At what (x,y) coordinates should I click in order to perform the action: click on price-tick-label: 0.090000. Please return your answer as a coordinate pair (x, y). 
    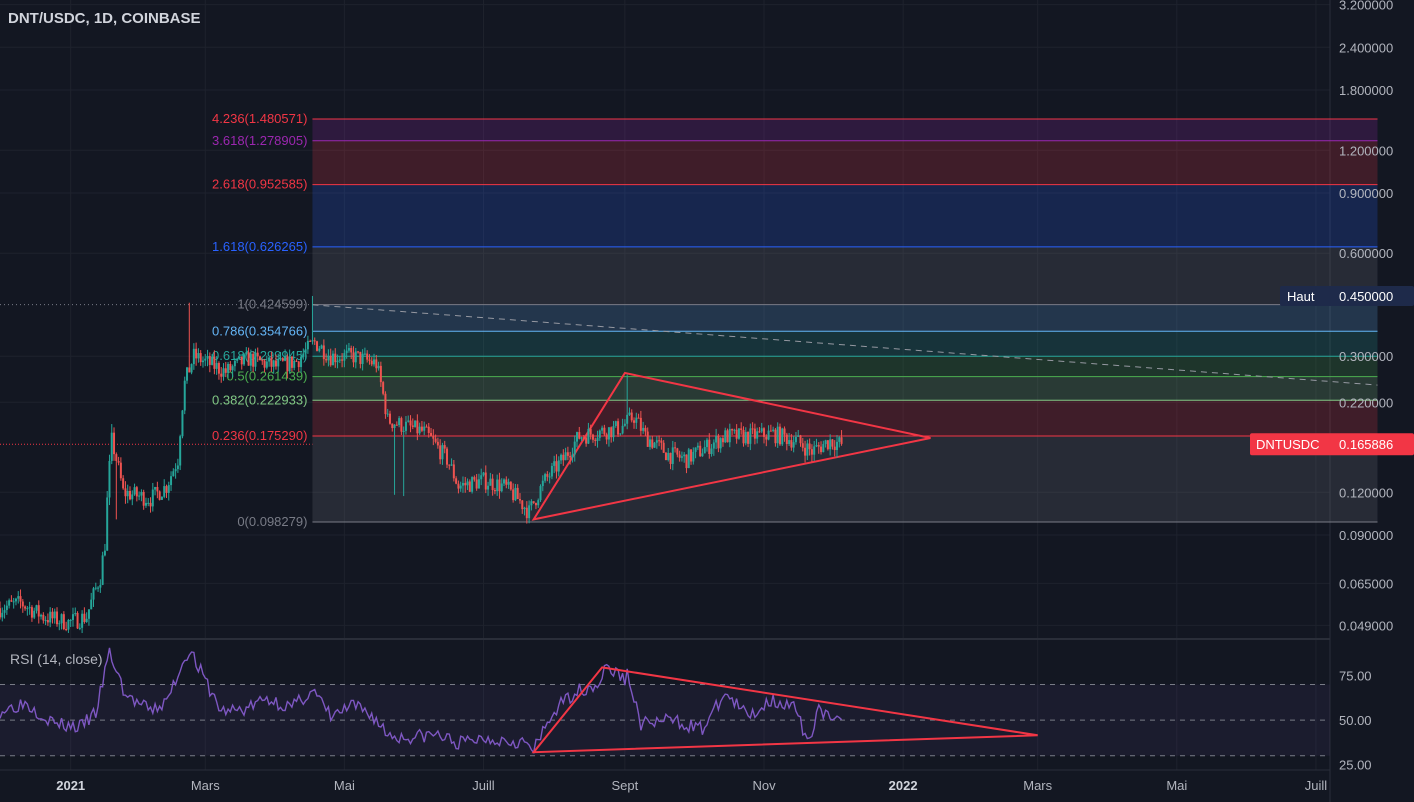
    Looking at the image, I should click on (1366, 535).